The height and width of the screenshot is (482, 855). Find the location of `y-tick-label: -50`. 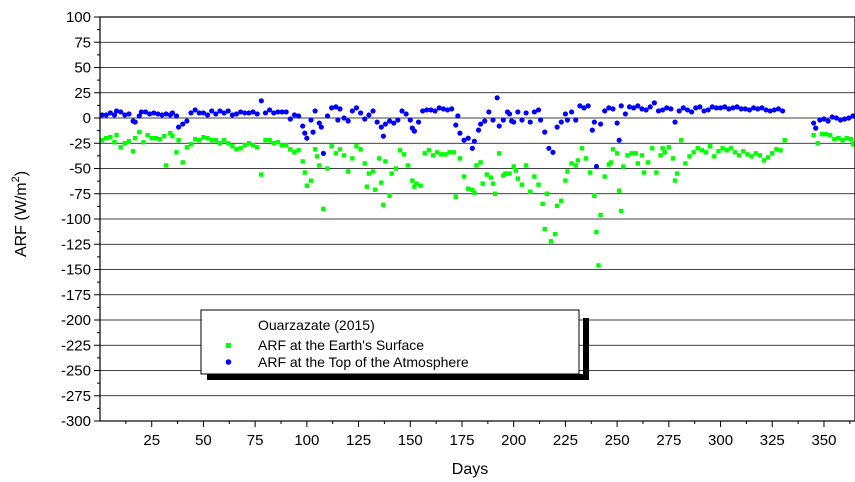

y-tick-label: -50 is located at coordinates (80, 169).